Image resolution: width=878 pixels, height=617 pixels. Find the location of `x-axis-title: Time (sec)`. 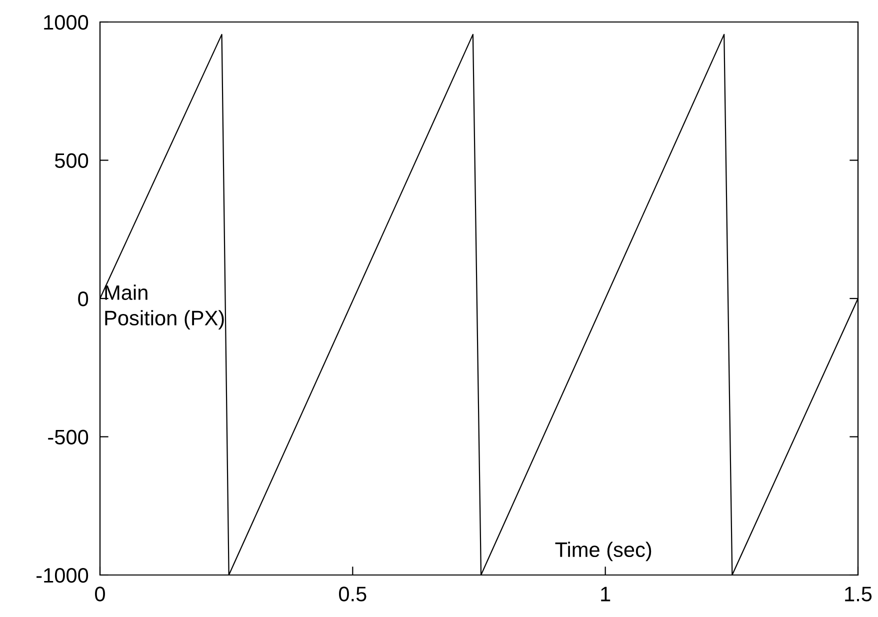

x-axis-title: Time (sec) is located at coordinates (603, 552).